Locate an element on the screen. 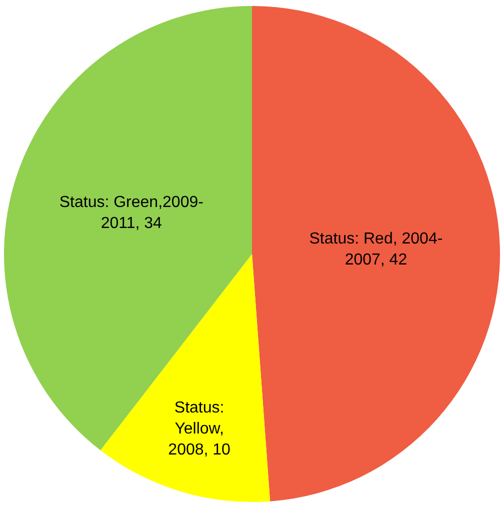 The image size is (504, 508). slice-label: Status: Yellow, 2008, 10 is located at coordinates (199, 429).